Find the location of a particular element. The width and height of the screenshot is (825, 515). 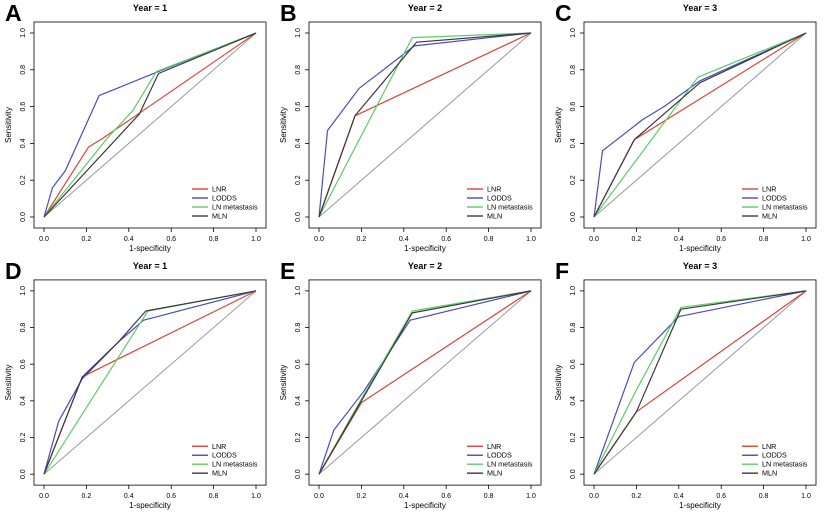

roc-curve-lnr is located at coordinates (150, 125).